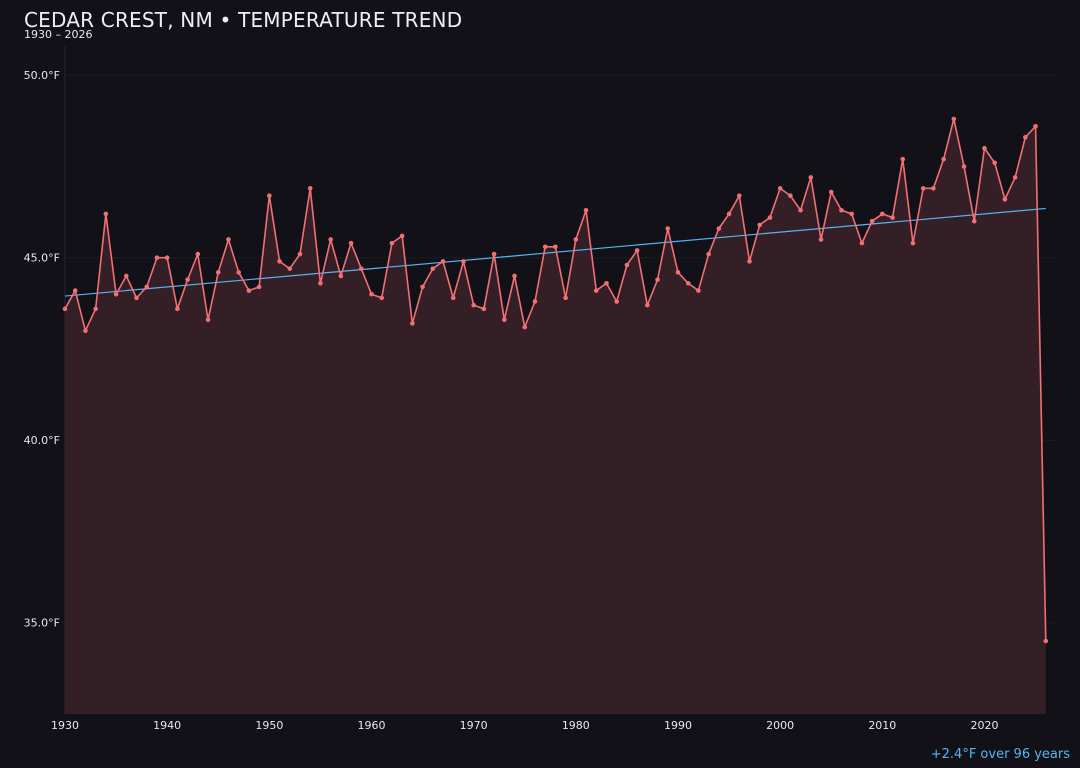 The width and height of the screenshot is (1080, 768). What do you see at coordinates (269, 725) in the screenshot?
I see `x-tick-label: 1950` at bounding box center [269, 725].